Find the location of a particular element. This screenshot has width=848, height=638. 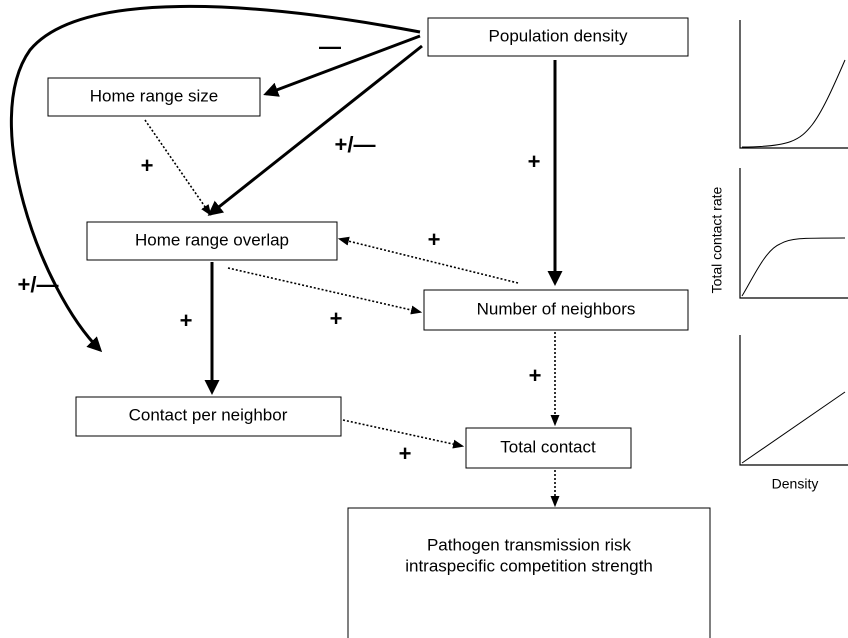

axis-label: Density is located at coordinates (795, 484).